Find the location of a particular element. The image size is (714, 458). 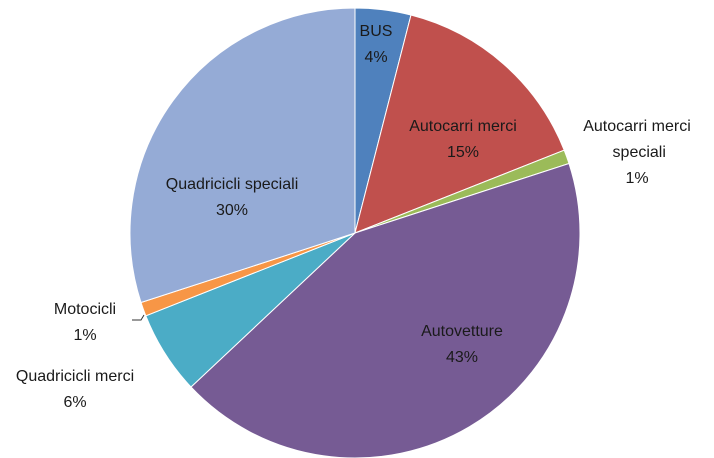

label-line: Quadricicli merci is located at coordinates (75, 376).